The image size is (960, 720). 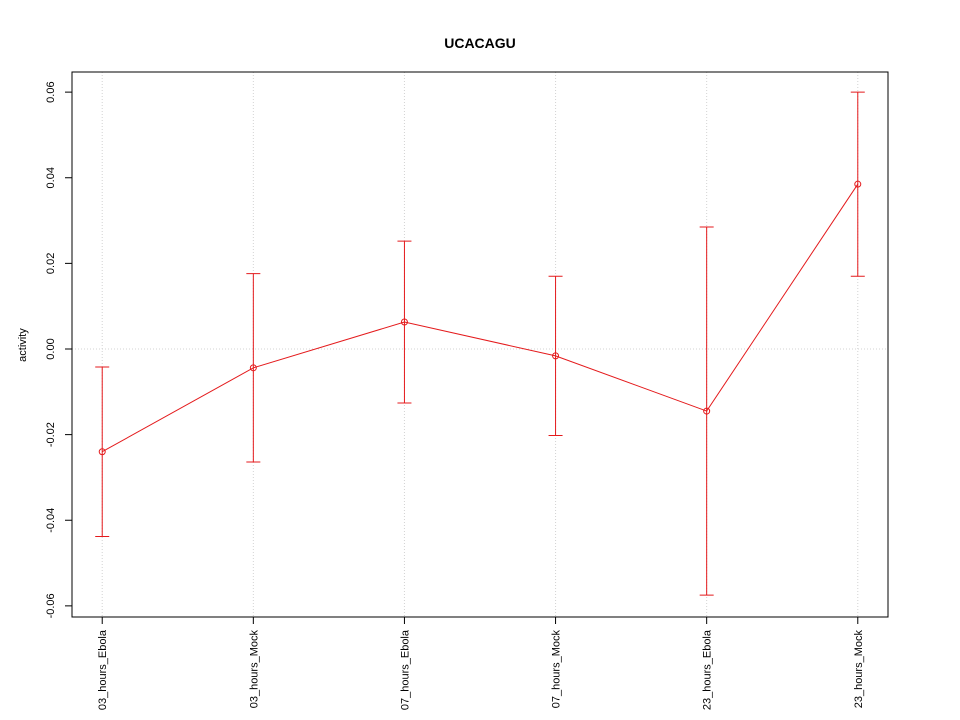 I want to click on x-tick-label: 23_hours_Mock, so click(x=859, y=669).